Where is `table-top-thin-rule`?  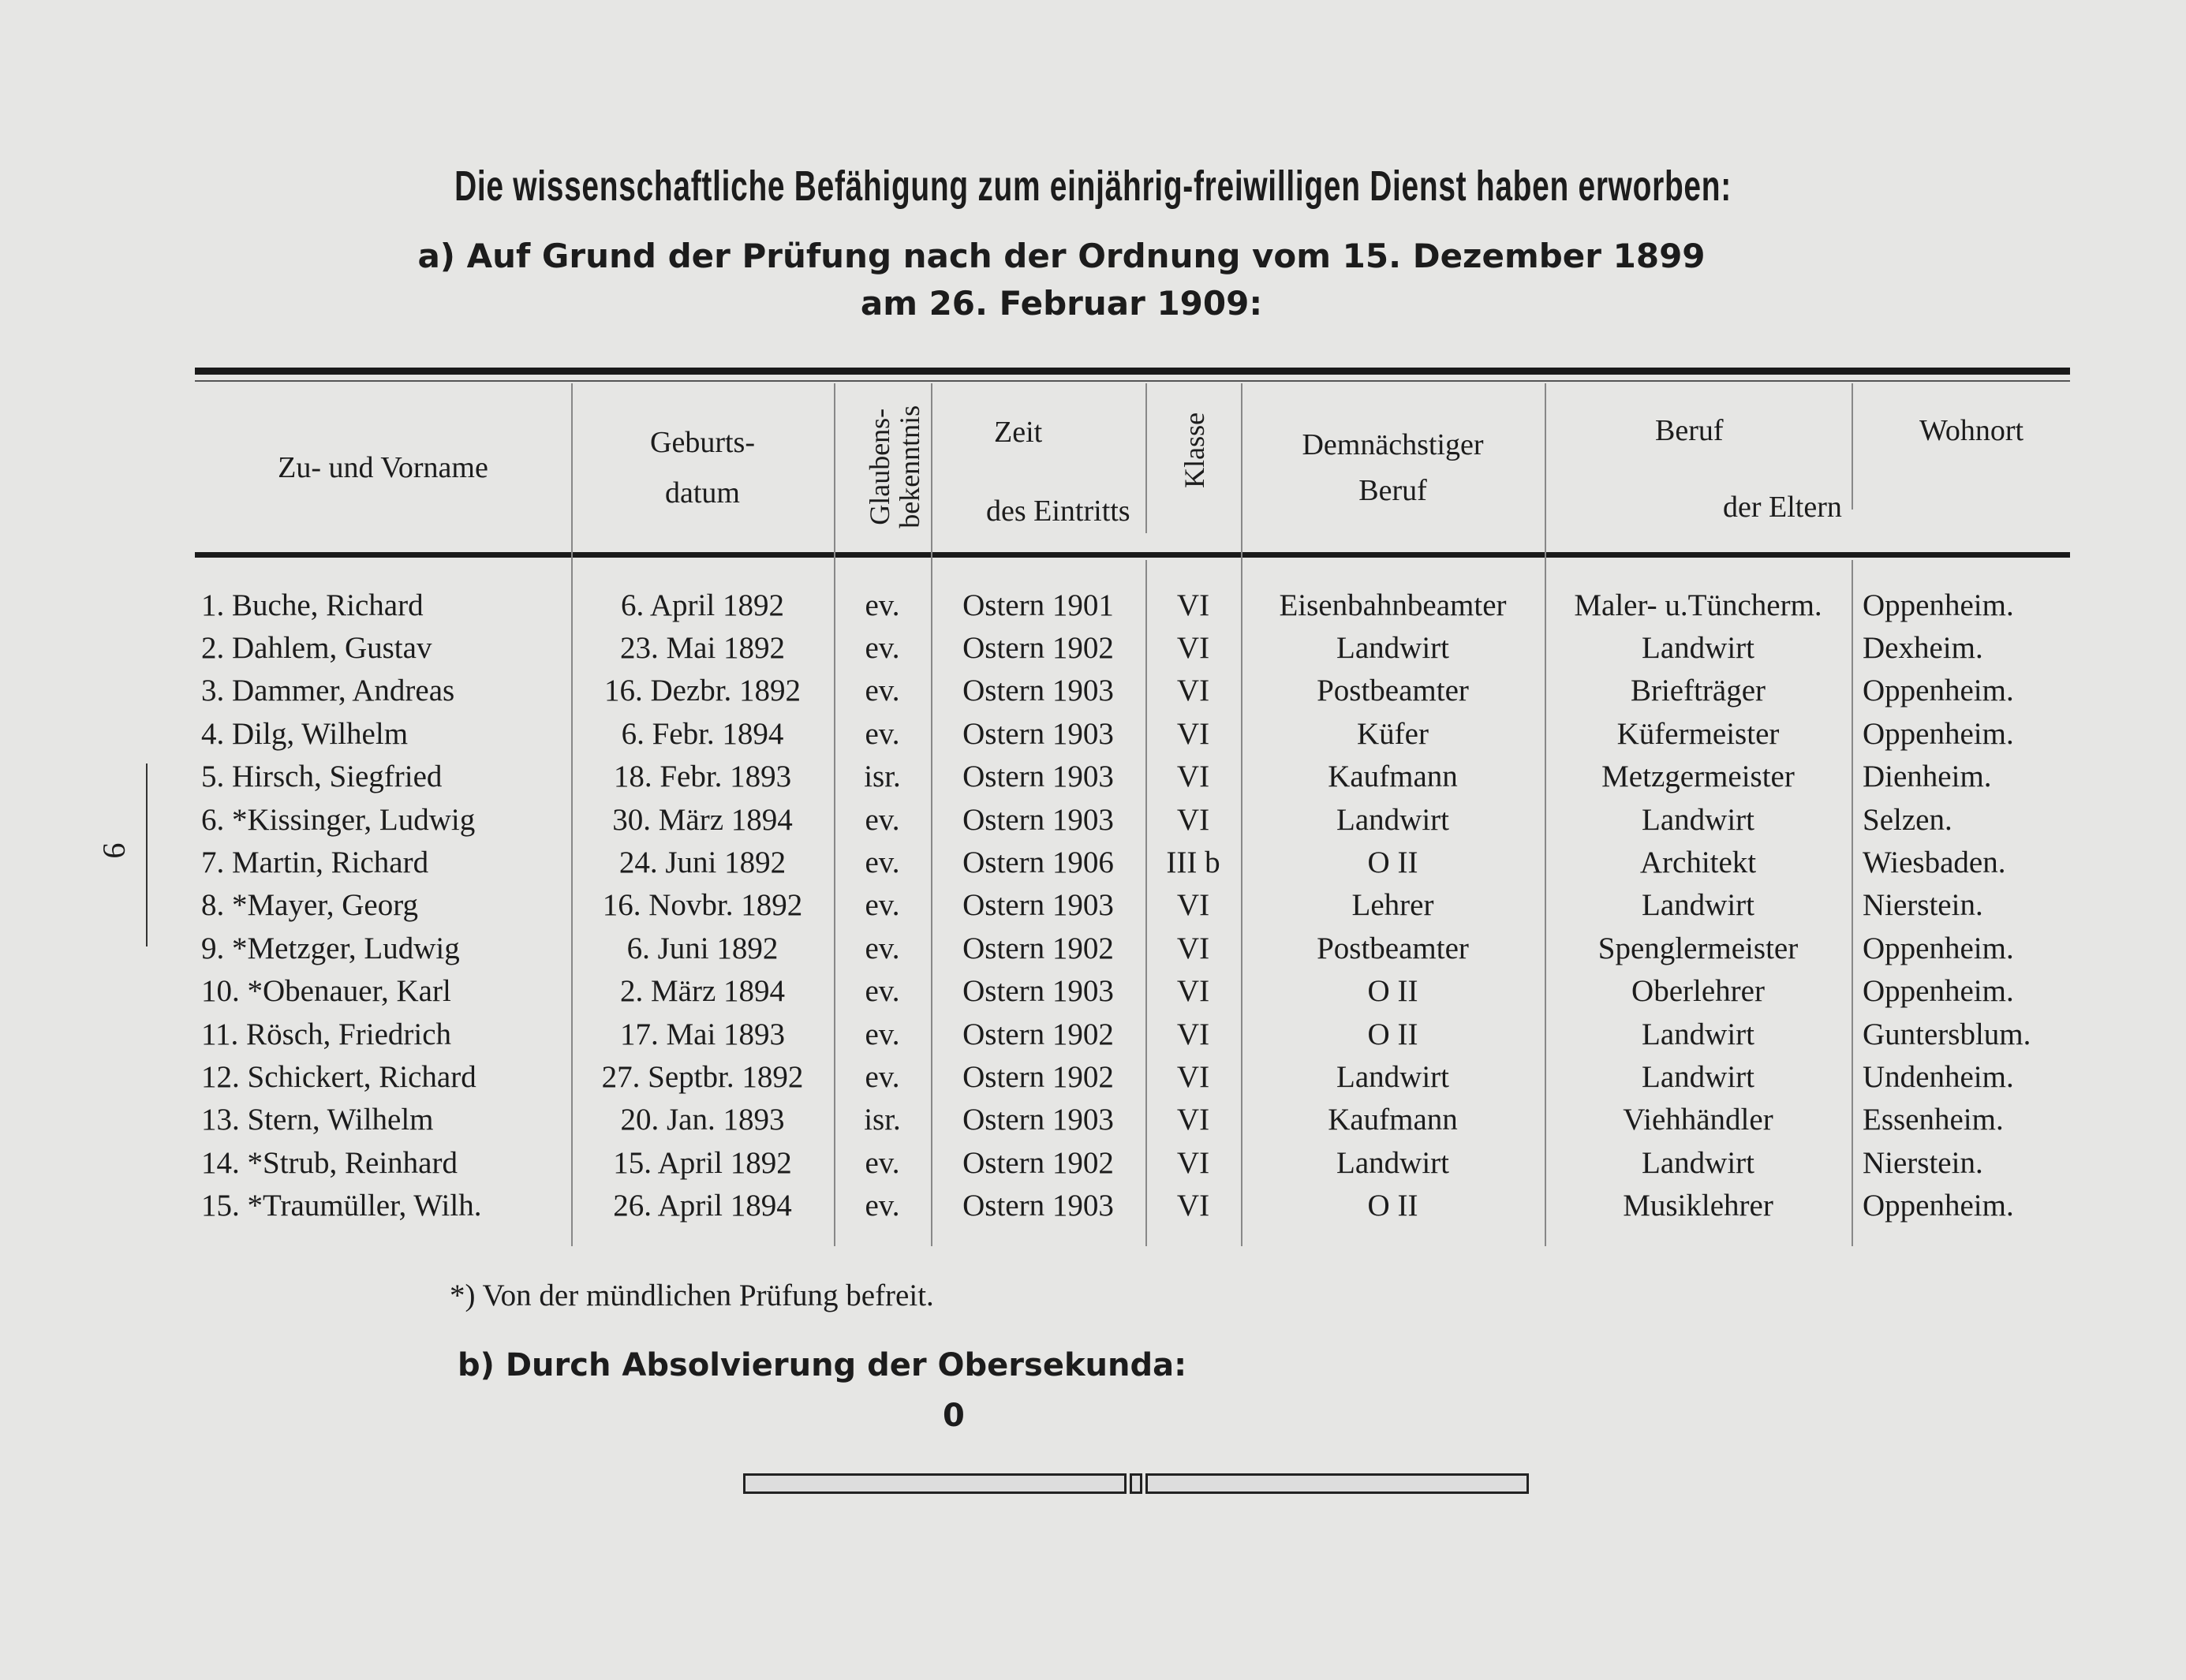 table-top-thin-rule is located at coordinates (1132, 381).